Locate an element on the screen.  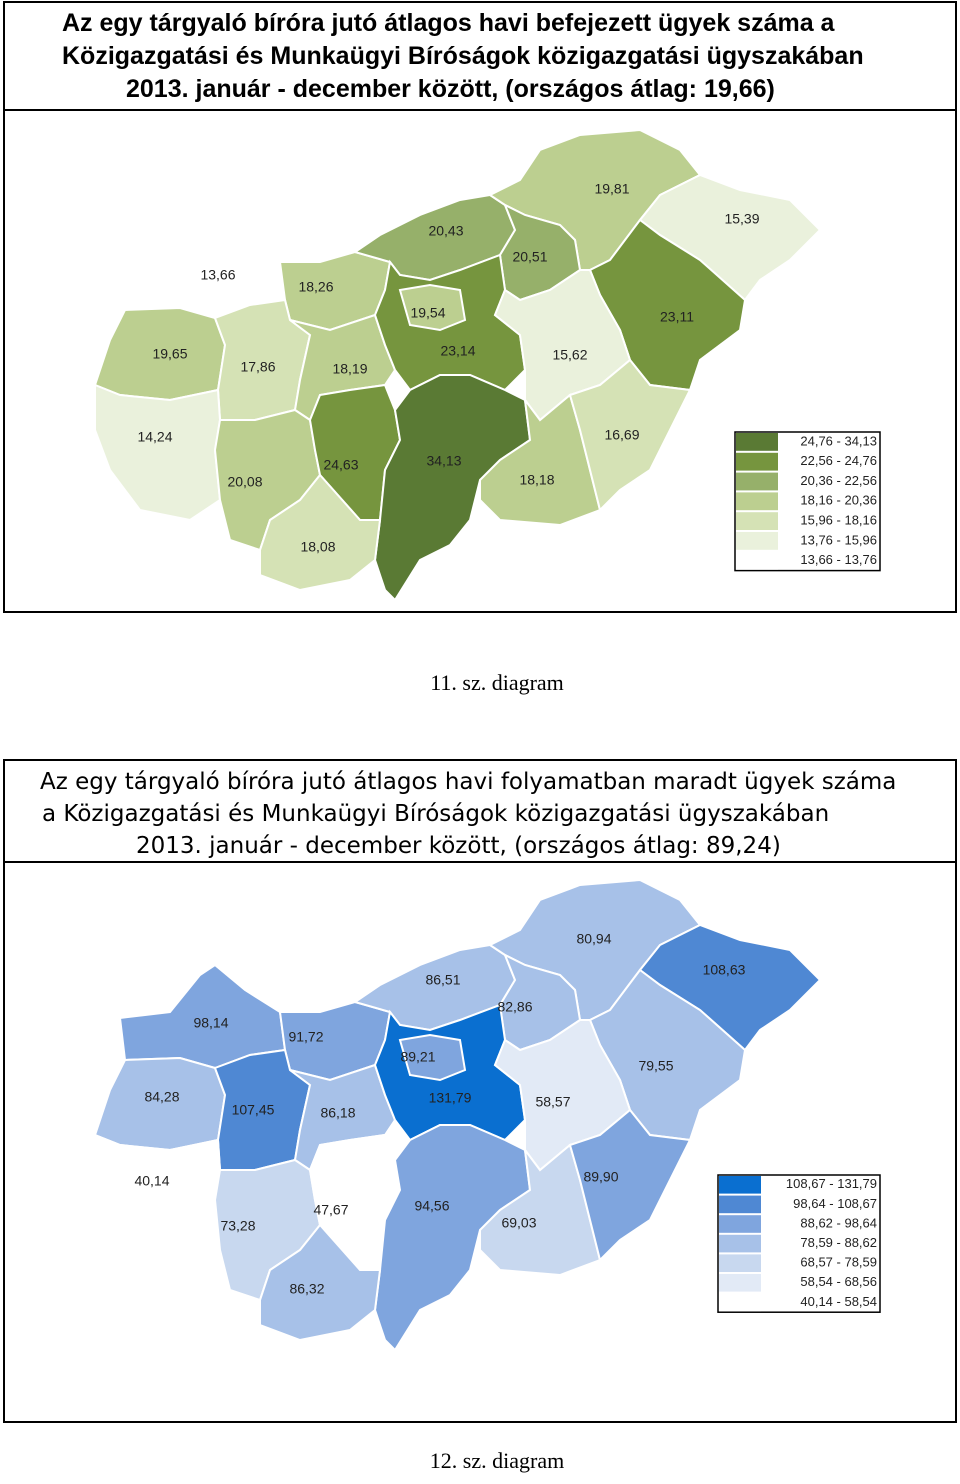
legend-label: 20,36 - 22,56 is located at coordinates (838, 480).